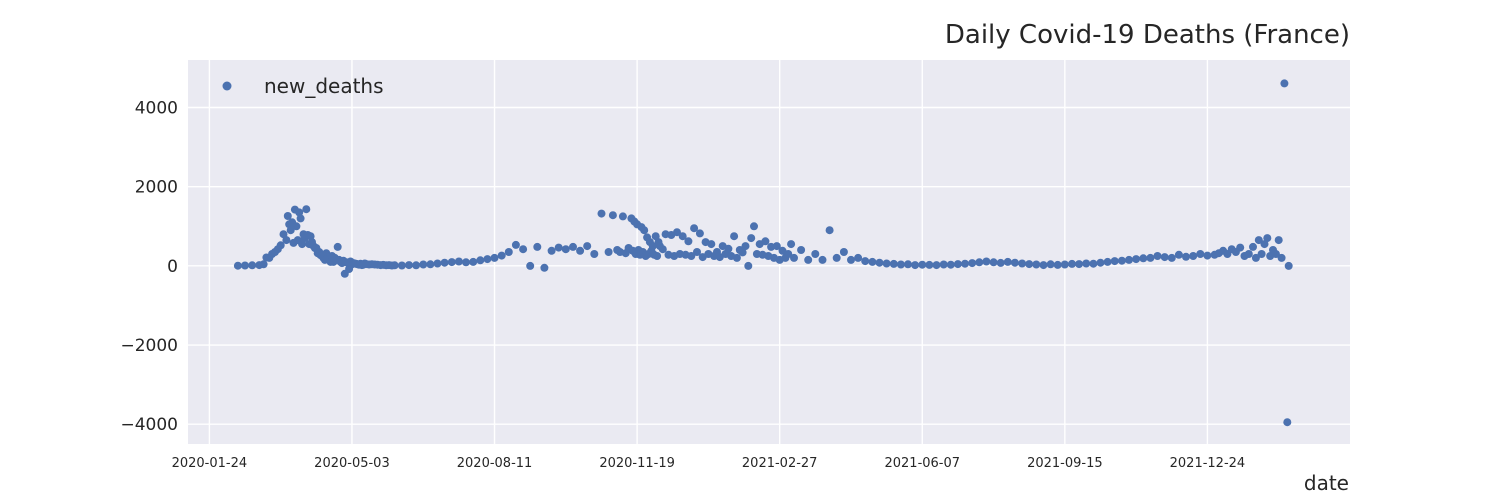  I want to click on x-tick-label: 2020-05-03, so click(352, 463).